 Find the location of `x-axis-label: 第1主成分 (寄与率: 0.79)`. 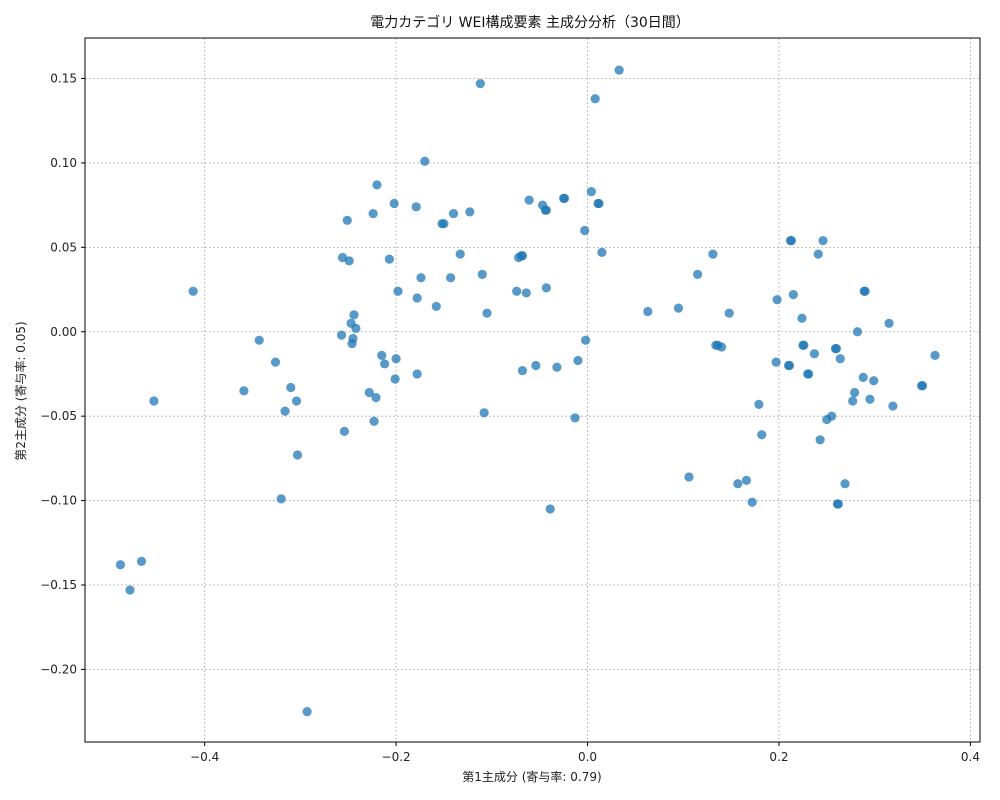

x-axis-label: 第1主成分 (寄与率: 0.79) is located at coordinates (531, 776).